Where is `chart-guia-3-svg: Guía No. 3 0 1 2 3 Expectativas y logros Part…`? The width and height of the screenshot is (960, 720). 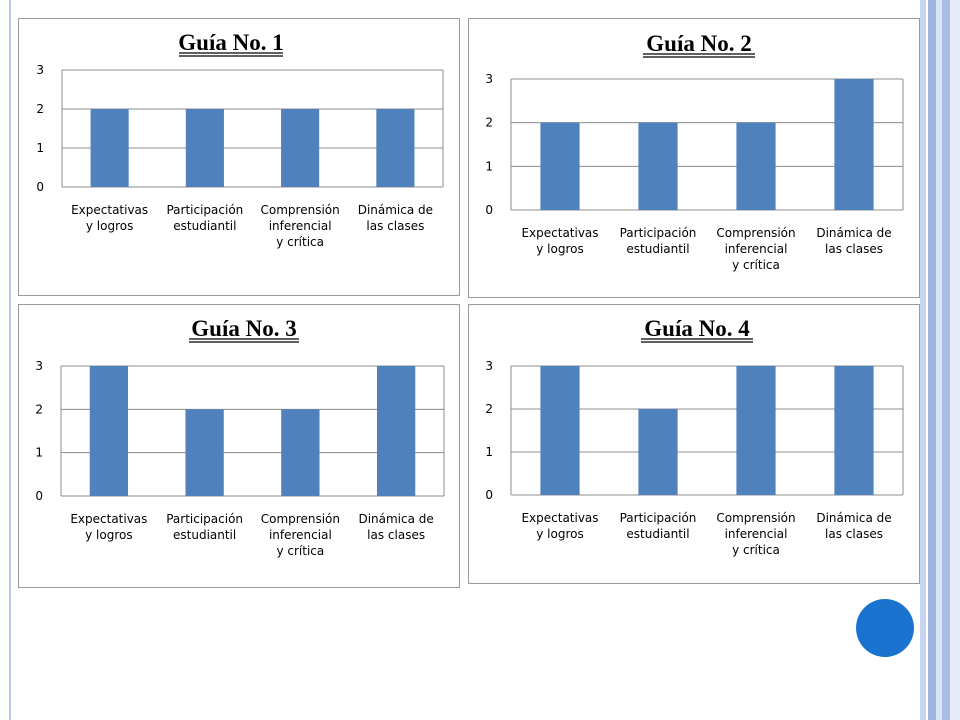 chart-guia-3-svg: Guía No. 3 0 1 2 3 Expectativas y logros Part… is located at coordinates (240, 437).